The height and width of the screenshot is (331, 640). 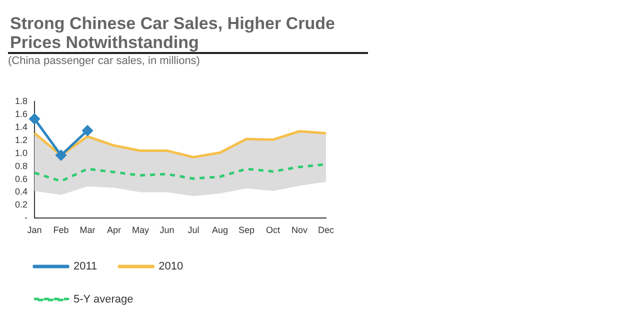 What do you see at coordinates (21, 127) in the screenshot?
I see `y-tick-label: 1.4` at bounding box center [21, 127].